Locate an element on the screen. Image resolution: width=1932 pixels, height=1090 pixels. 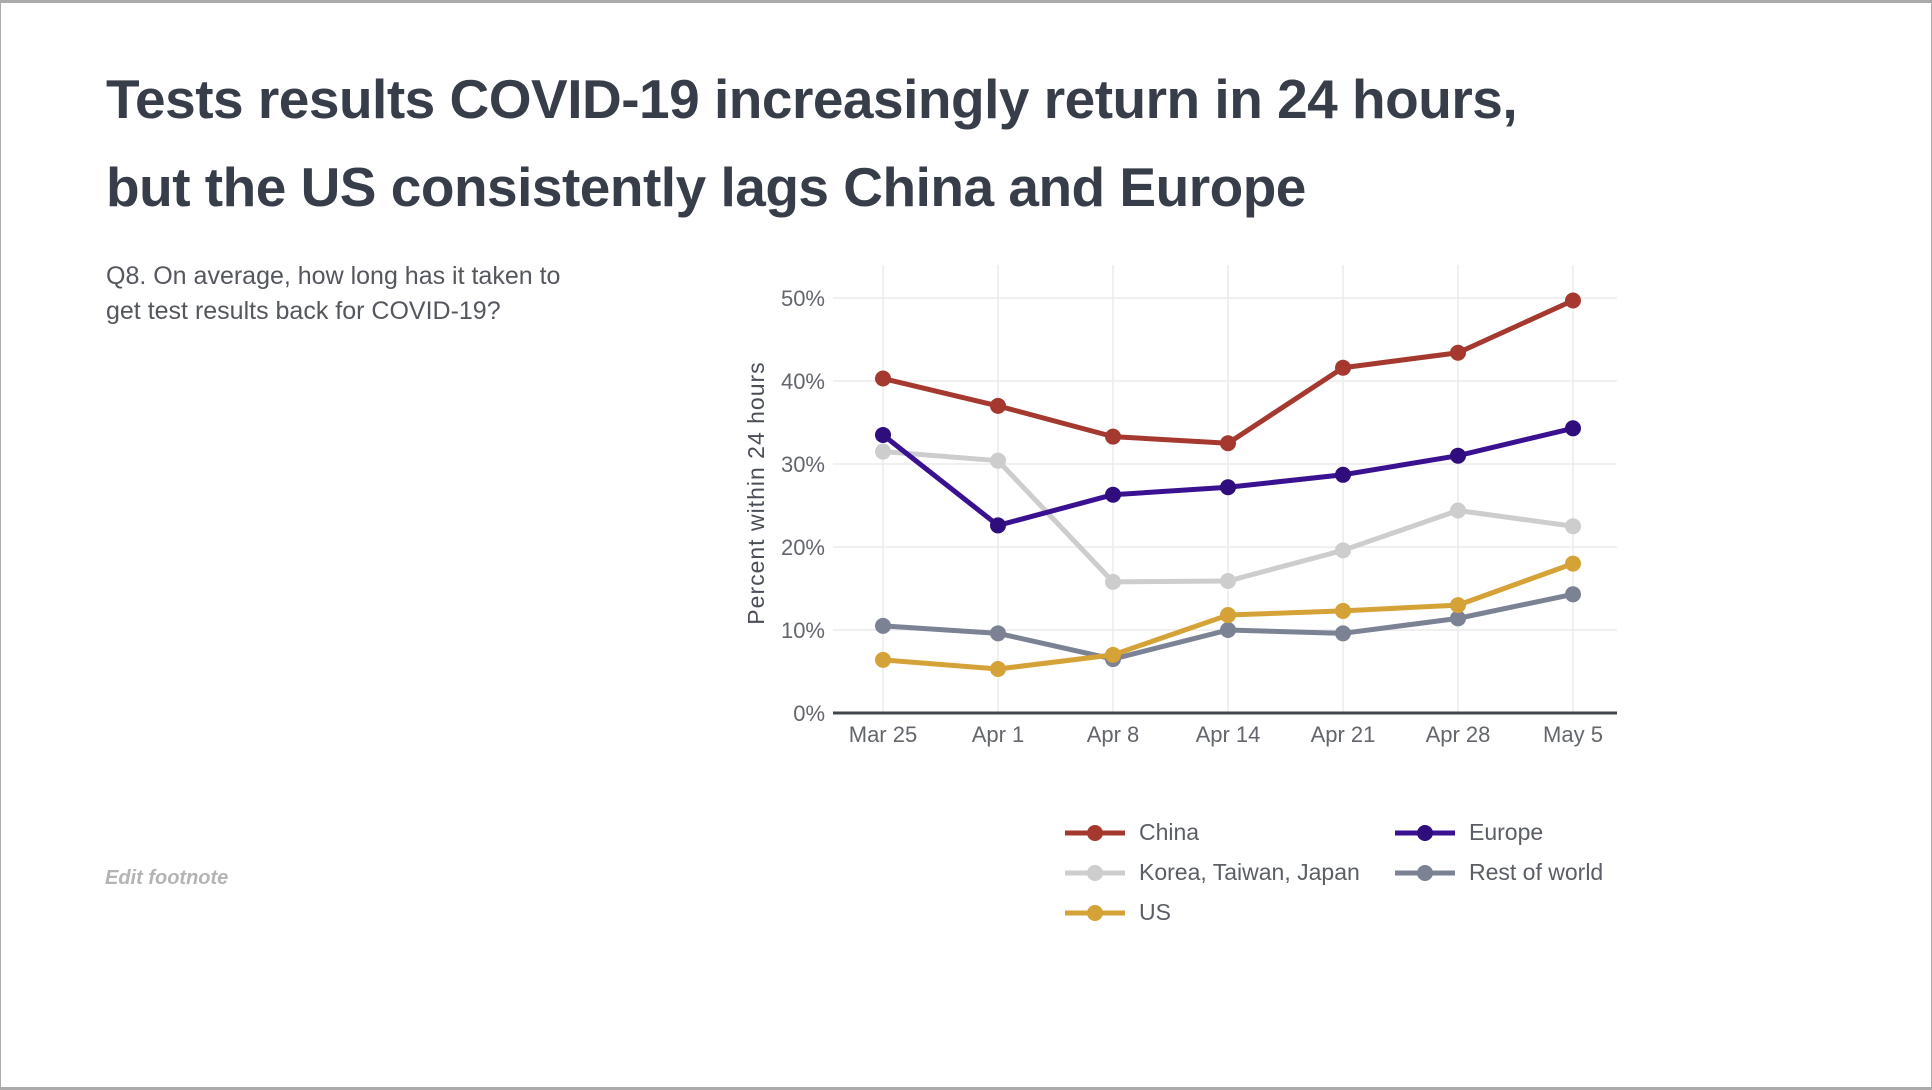
legend-item-europe: Europe is located at coordinates (1498, 832).